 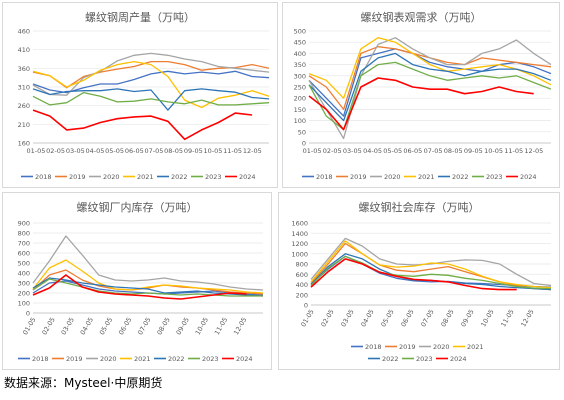 I want to click on series-line-2020, so click(x=148, y=263).